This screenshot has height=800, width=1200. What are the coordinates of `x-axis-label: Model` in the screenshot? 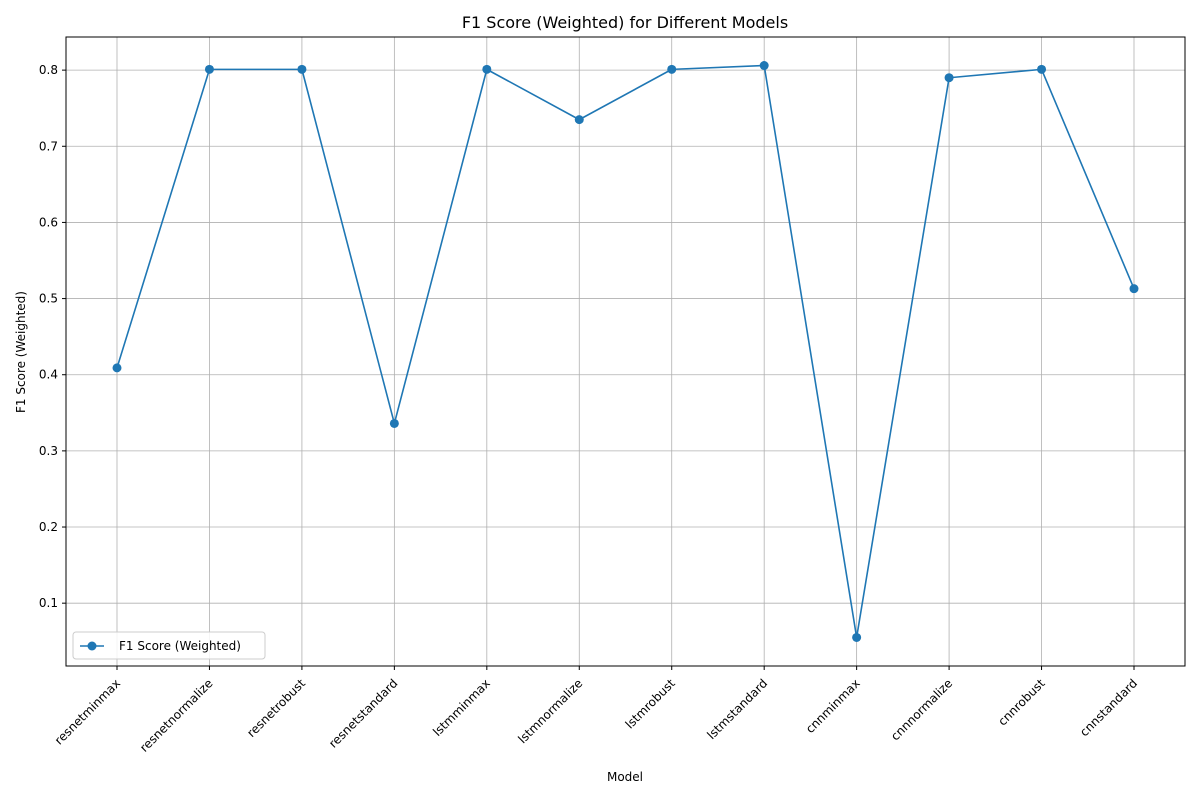 It's located at (625, 777).